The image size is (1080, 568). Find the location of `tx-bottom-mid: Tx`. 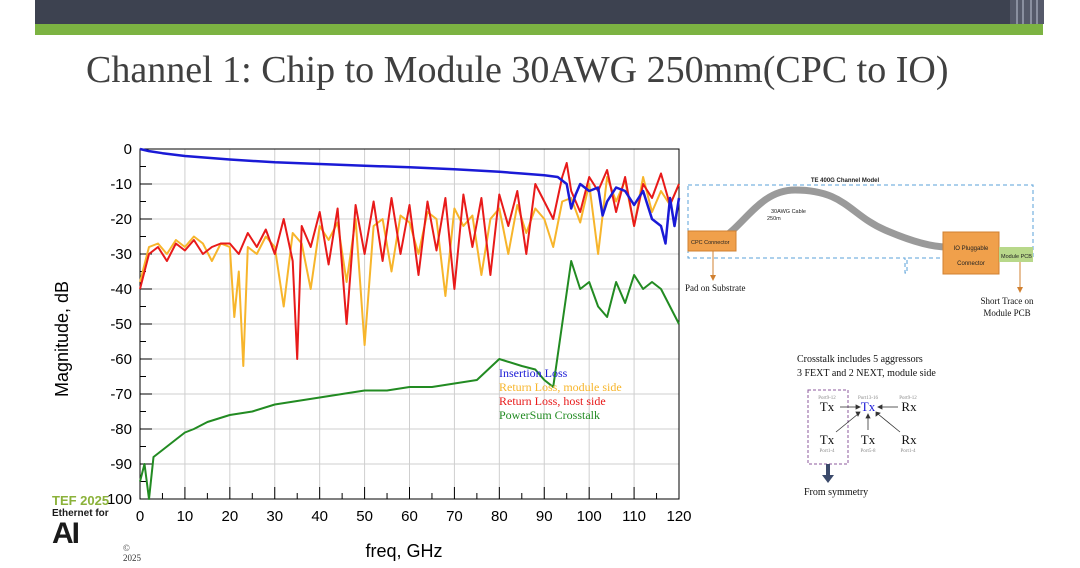

tx-bottom-mid: Tx is located at coordinates (868, 439).